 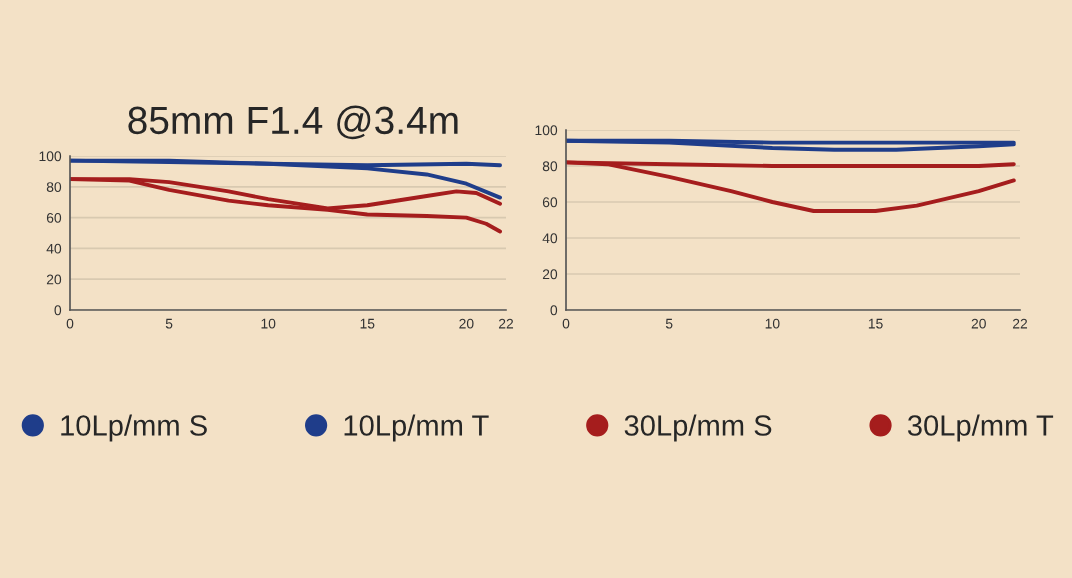 What do you see at coordinates (293, 122) in the screenshot?
I see `chart-title: 85mm F1.4 @3.4m` at bounding box center [293, 122].